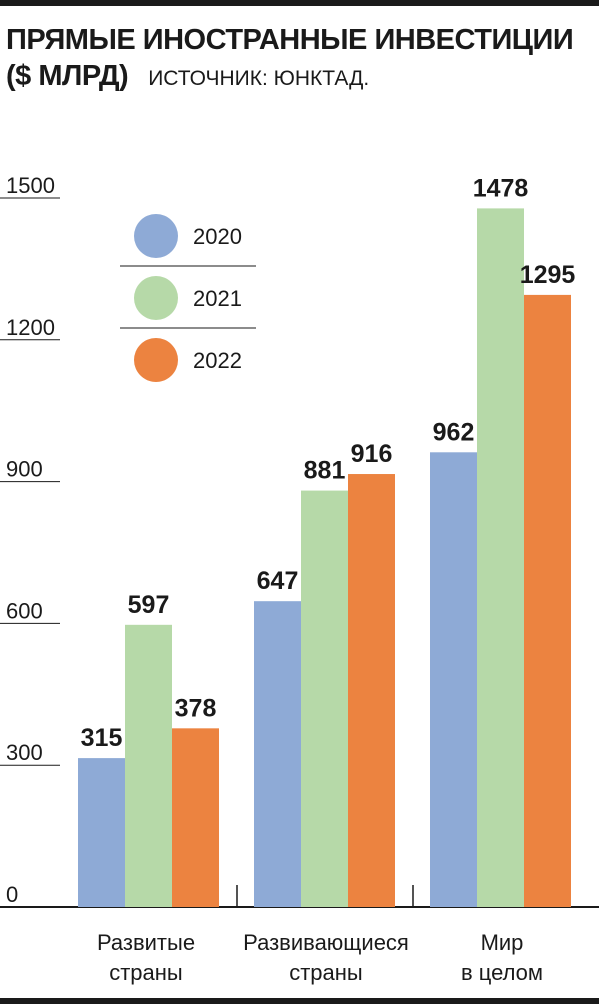 This screenshot has width=599, height=1006. What do you see at coordinates (502, 942) in the screenshot?
I see `category-label: Мир` at bounding box center [502, 942].